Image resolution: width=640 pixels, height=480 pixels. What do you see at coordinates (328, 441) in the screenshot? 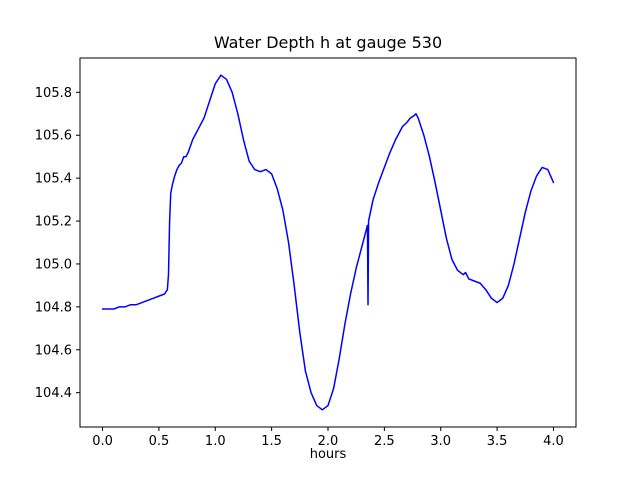
I see `x-tick-label: 2.0` at bounding box center [328, 441].